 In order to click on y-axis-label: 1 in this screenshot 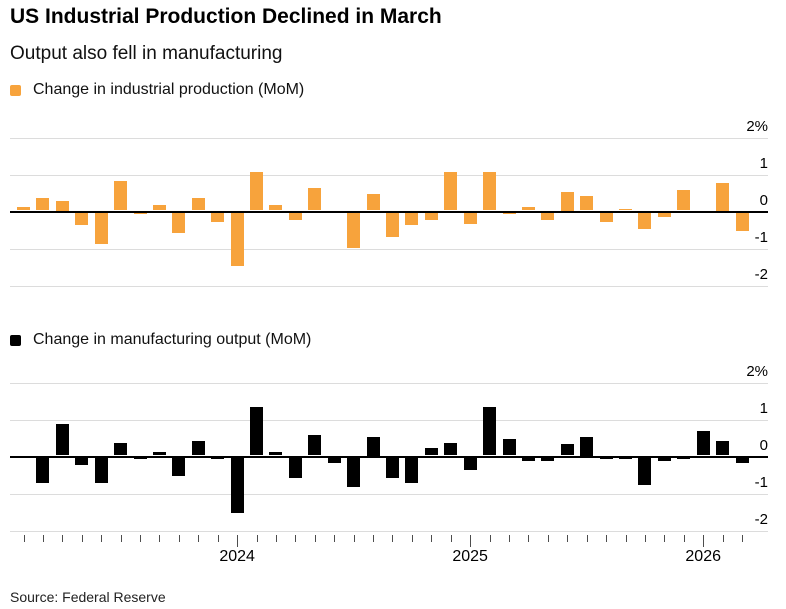, I will do `click(763, 408)`.